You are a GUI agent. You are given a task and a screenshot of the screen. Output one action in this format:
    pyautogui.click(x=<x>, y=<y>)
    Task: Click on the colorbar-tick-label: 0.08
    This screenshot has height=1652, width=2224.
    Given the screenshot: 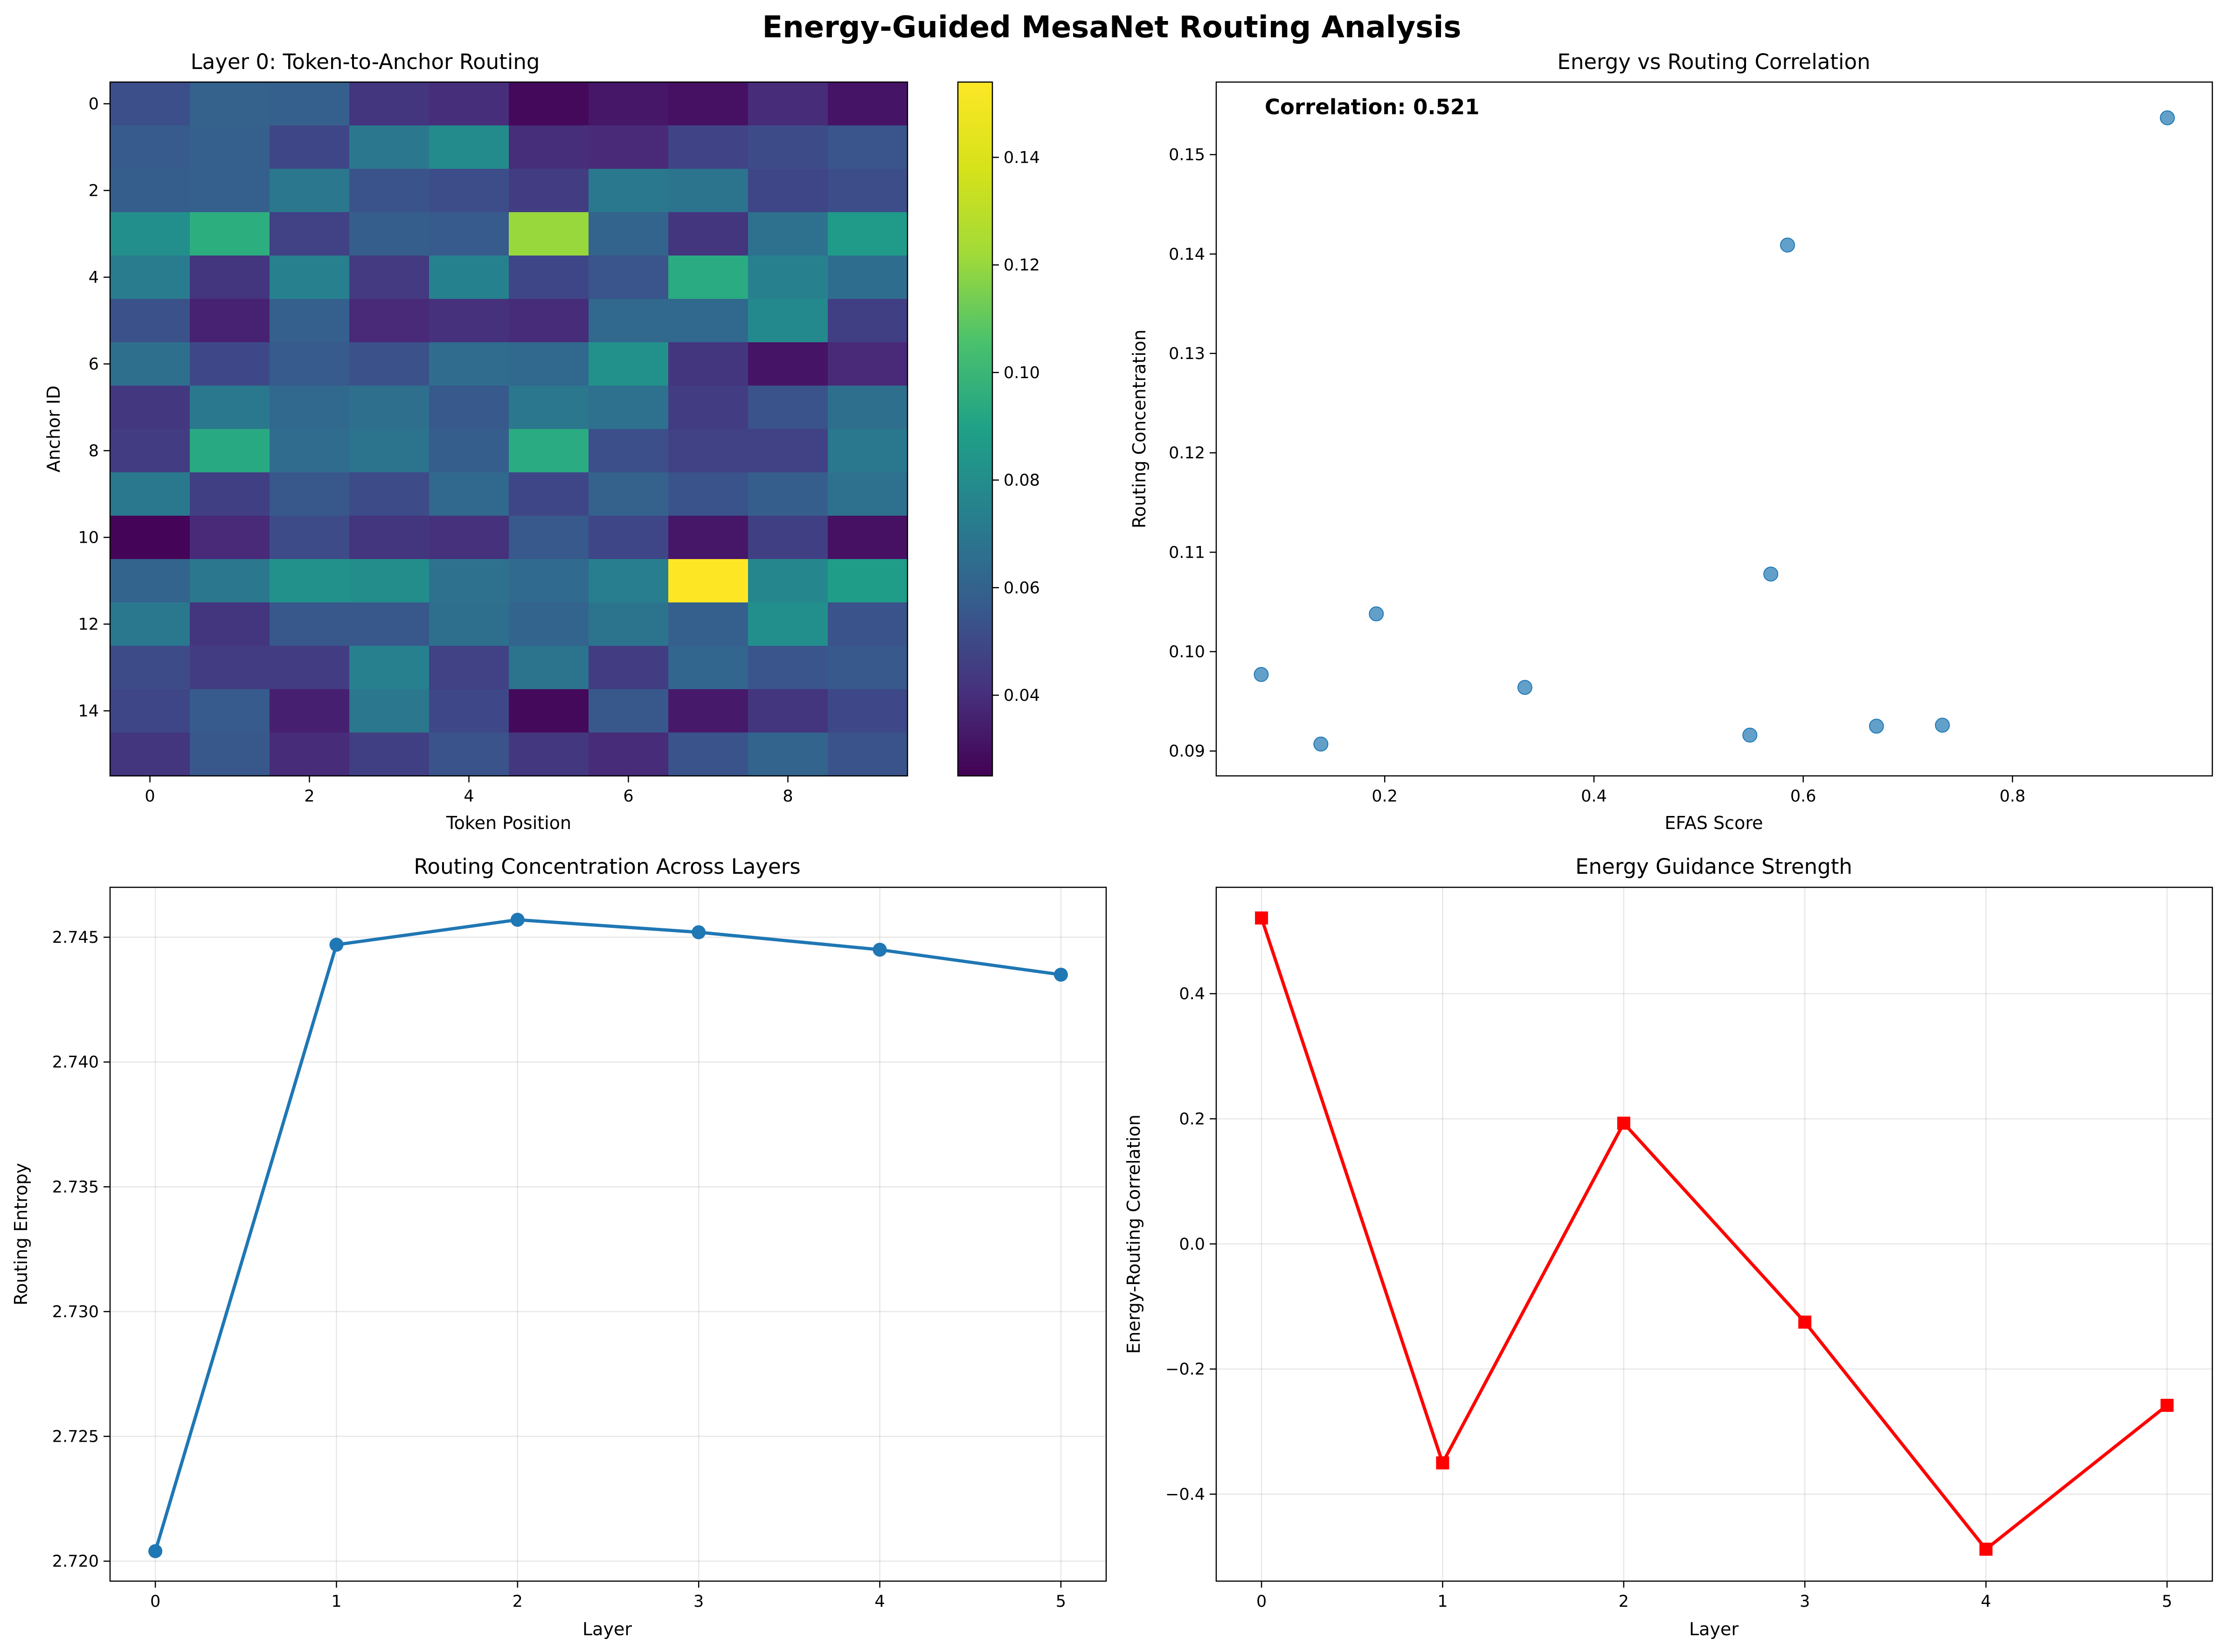 What is the action you would take?
    pyautogui.click(x=1022, y=481)
    